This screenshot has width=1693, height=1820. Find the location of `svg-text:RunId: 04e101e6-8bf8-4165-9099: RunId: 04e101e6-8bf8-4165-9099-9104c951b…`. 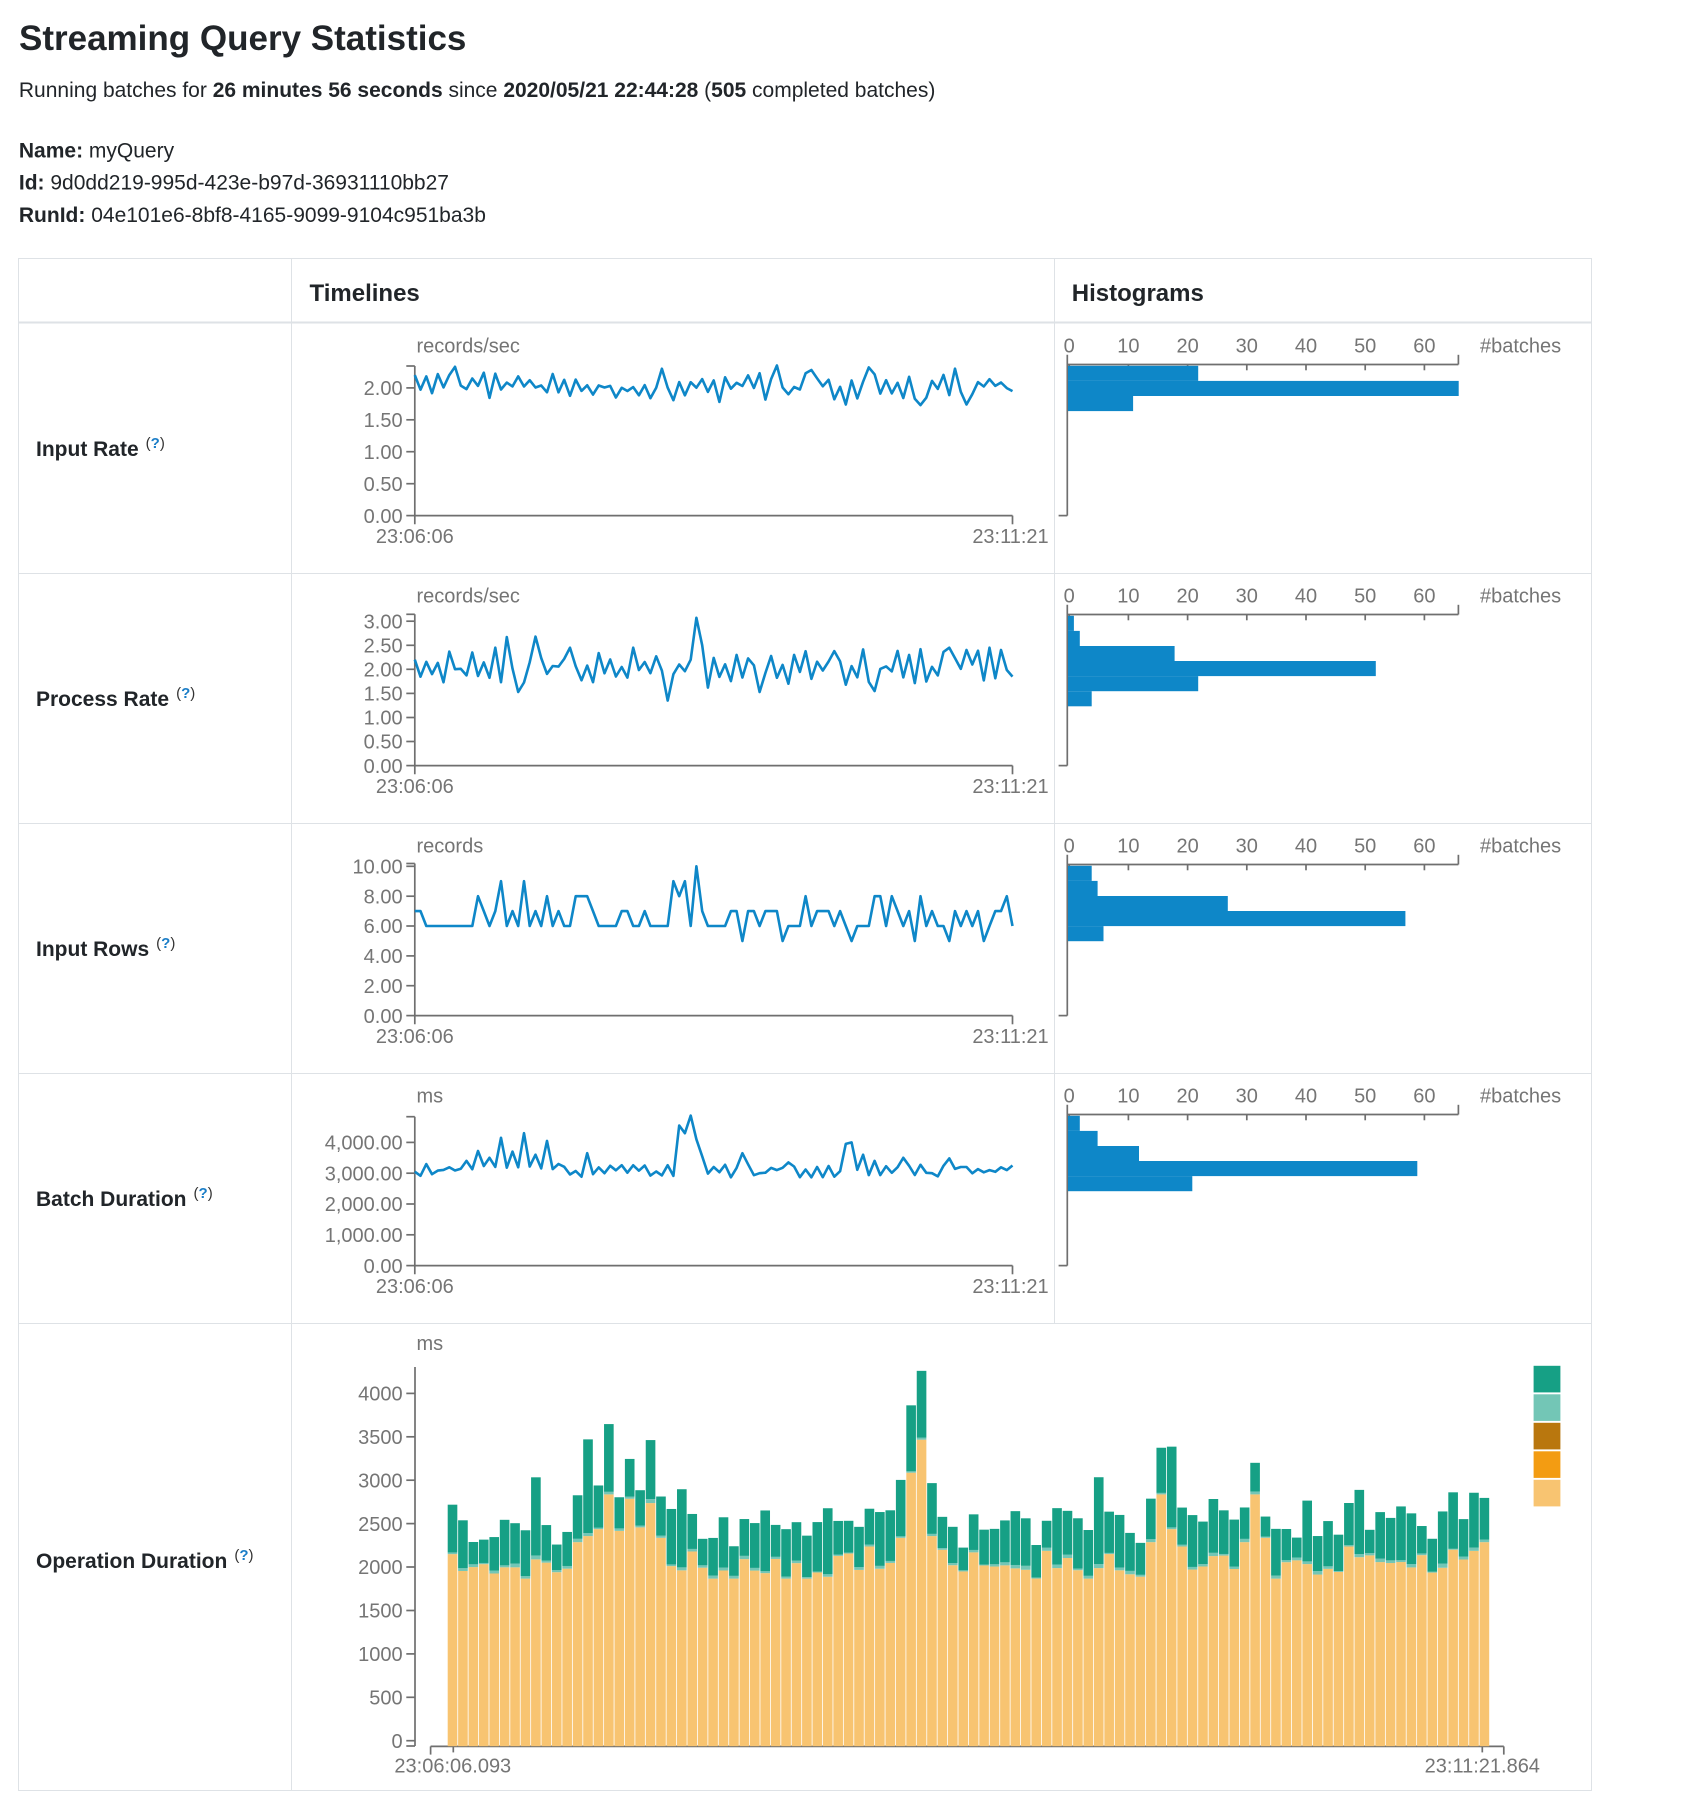

svg-text:RunId: 04e101e6-8bf8-4165-9099: RunId: 04e101e6-8bf8-4165-9099-9104c951b… is located at coordinates (252, 215).